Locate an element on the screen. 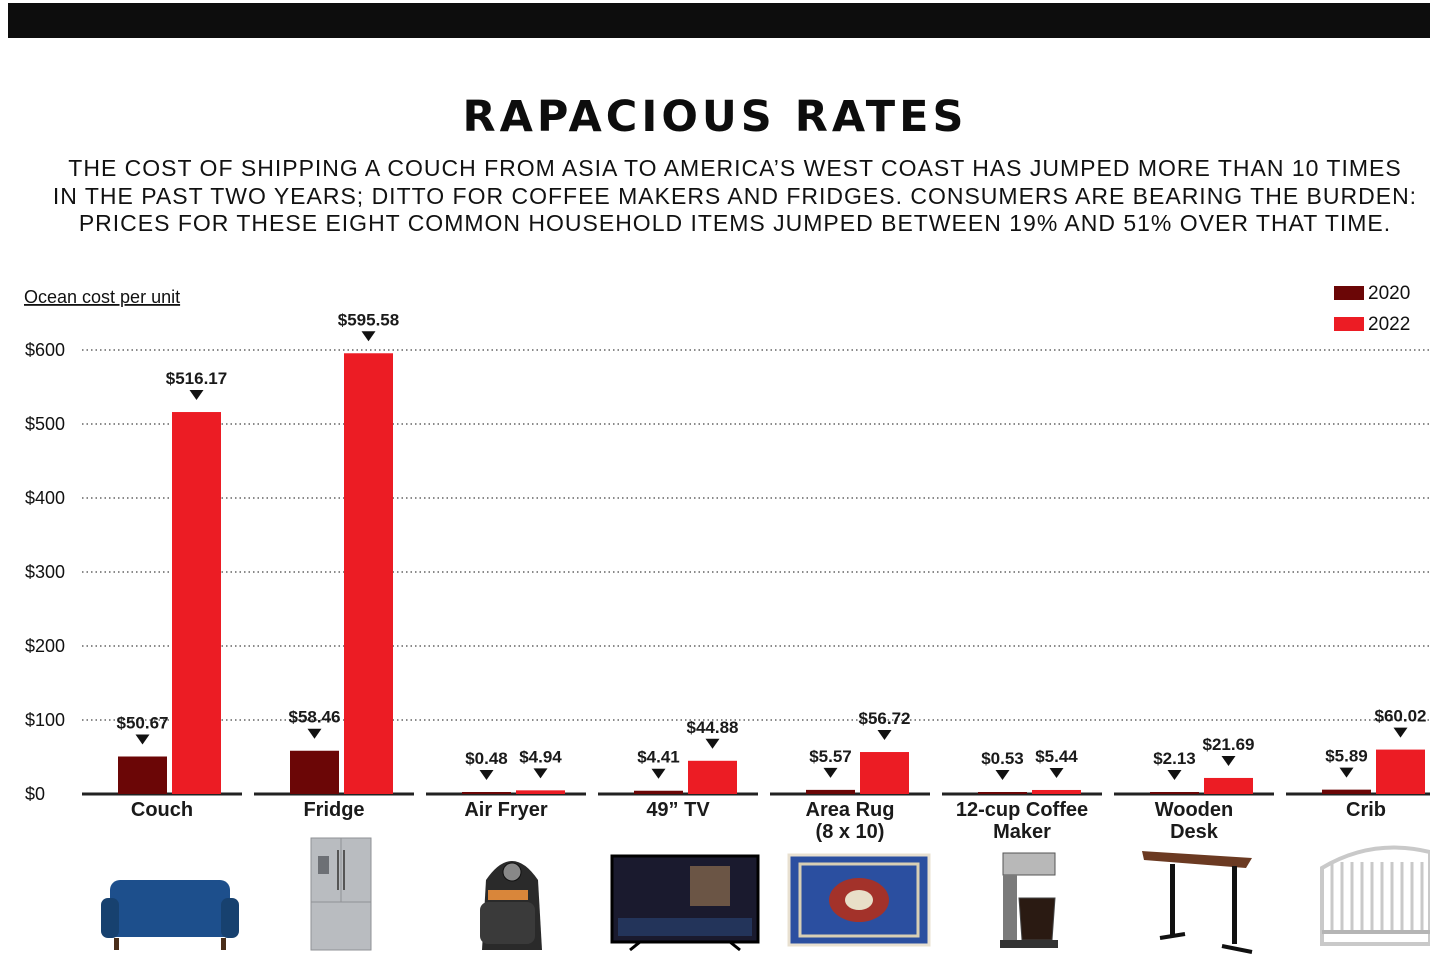 The height and width of the screenshot is (956, 1430). fridge-dispenser is located at coordinates (323, 865).